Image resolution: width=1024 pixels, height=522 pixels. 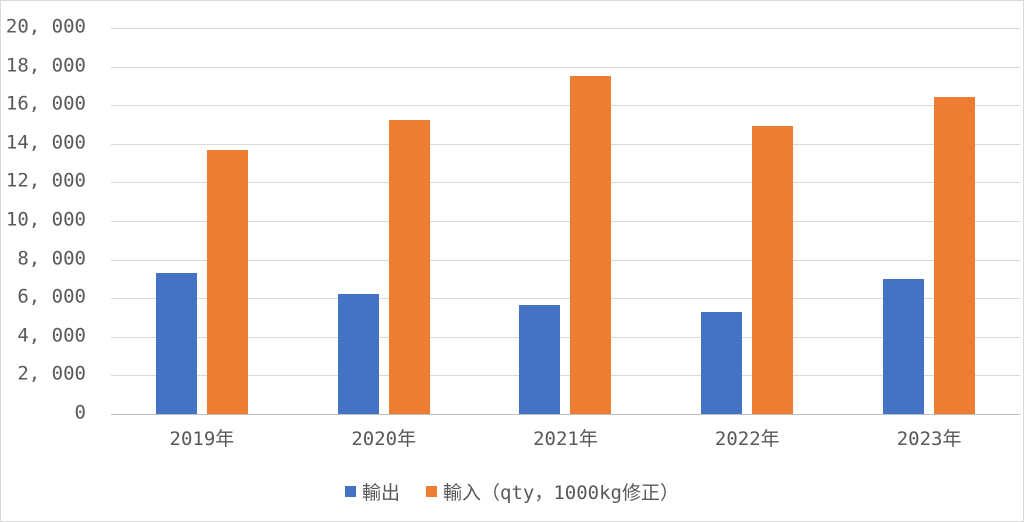 I want to click on legend-item-1: 輸入（qty，1000kg修正）, so click(x=552, y=491).